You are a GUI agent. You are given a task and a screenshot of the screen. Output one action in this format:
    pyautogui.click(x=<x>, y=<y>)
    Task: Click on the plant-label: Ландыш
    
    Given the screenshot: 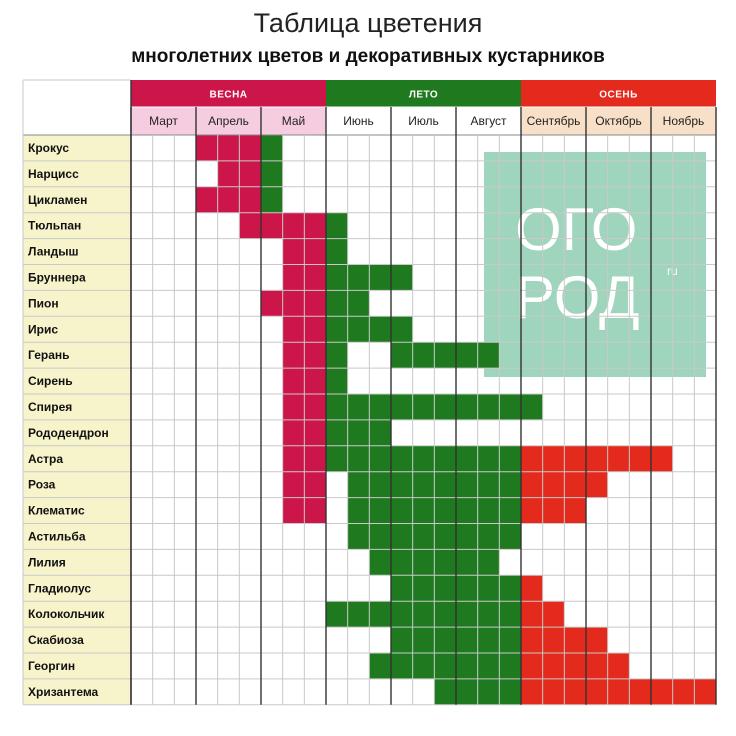 What is the action you would take?
    pyautogui.click(x=53, y=252)
    